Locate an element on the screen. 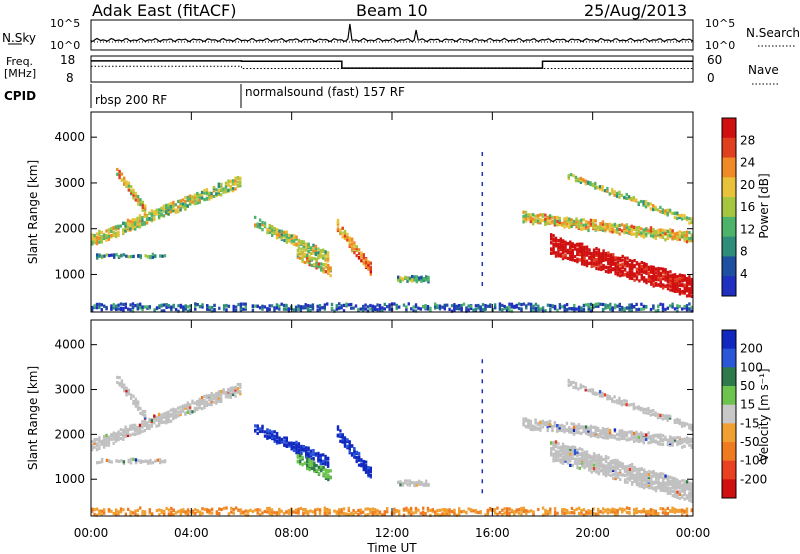 The height and width of the screenshot is (554, 800). colorbar-tick: 15 is located at coordinates (747, 405).